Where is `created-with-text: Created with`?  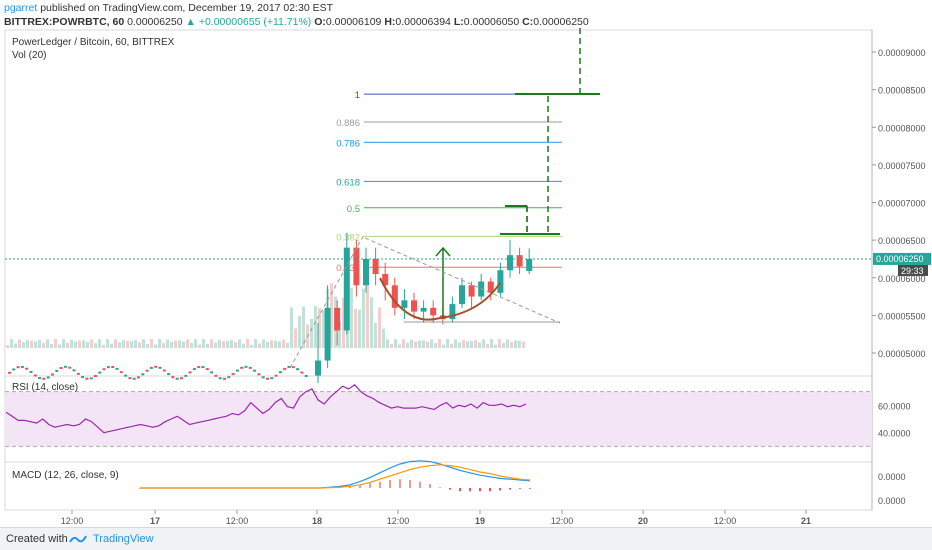
created-with-text: Created with is located at coordinates (37, 539).